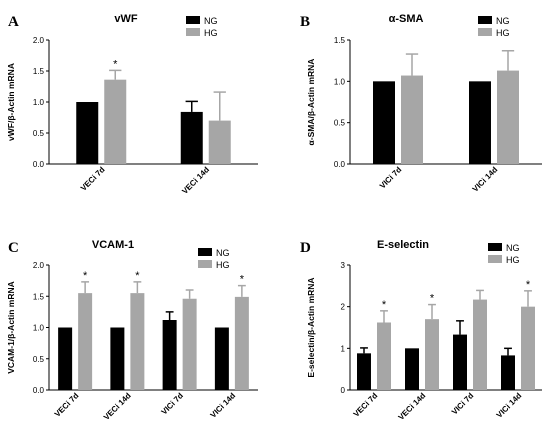  Describe the element at coordinates (403, 245) in the screenshot. I see `chart-title: E-selectin` at that location.